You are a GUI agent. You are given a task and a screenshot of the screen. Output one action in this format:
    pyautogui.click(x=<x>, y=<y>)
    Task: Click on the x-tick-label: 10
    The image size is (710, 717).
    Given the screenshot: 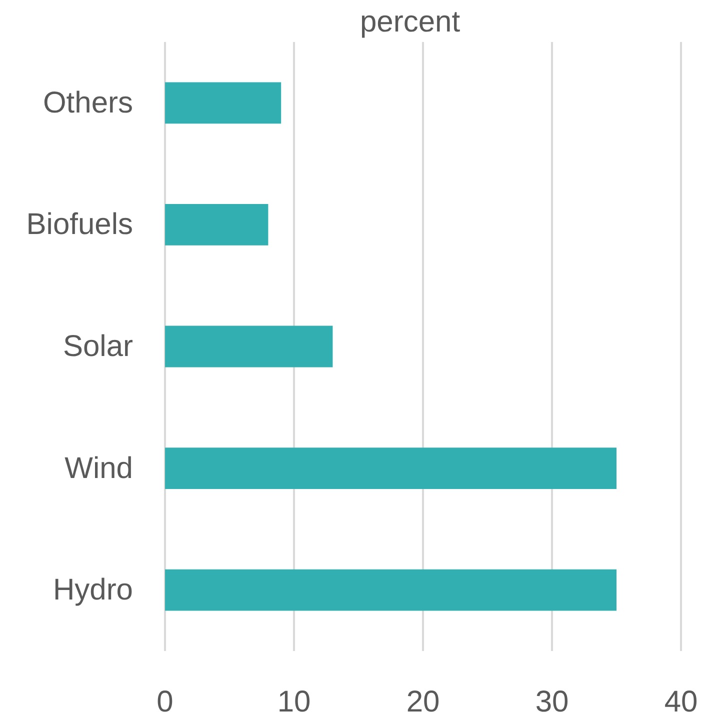 What is the action you would take?
    pyautogui.click(x=294, y=701)
    